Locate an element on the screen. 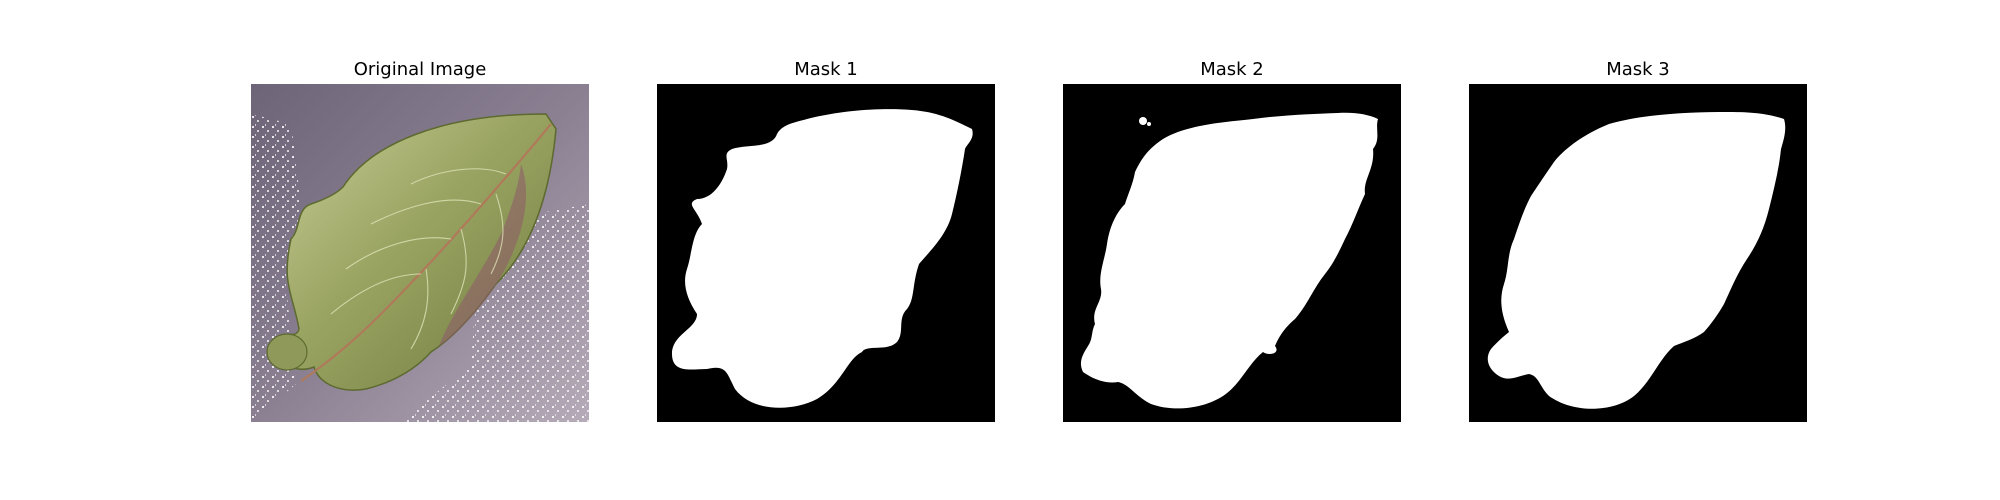 The height and width of the screenshot is (500, 2000). panel-title: Mask 3 is located at coordinates (1638, 69).